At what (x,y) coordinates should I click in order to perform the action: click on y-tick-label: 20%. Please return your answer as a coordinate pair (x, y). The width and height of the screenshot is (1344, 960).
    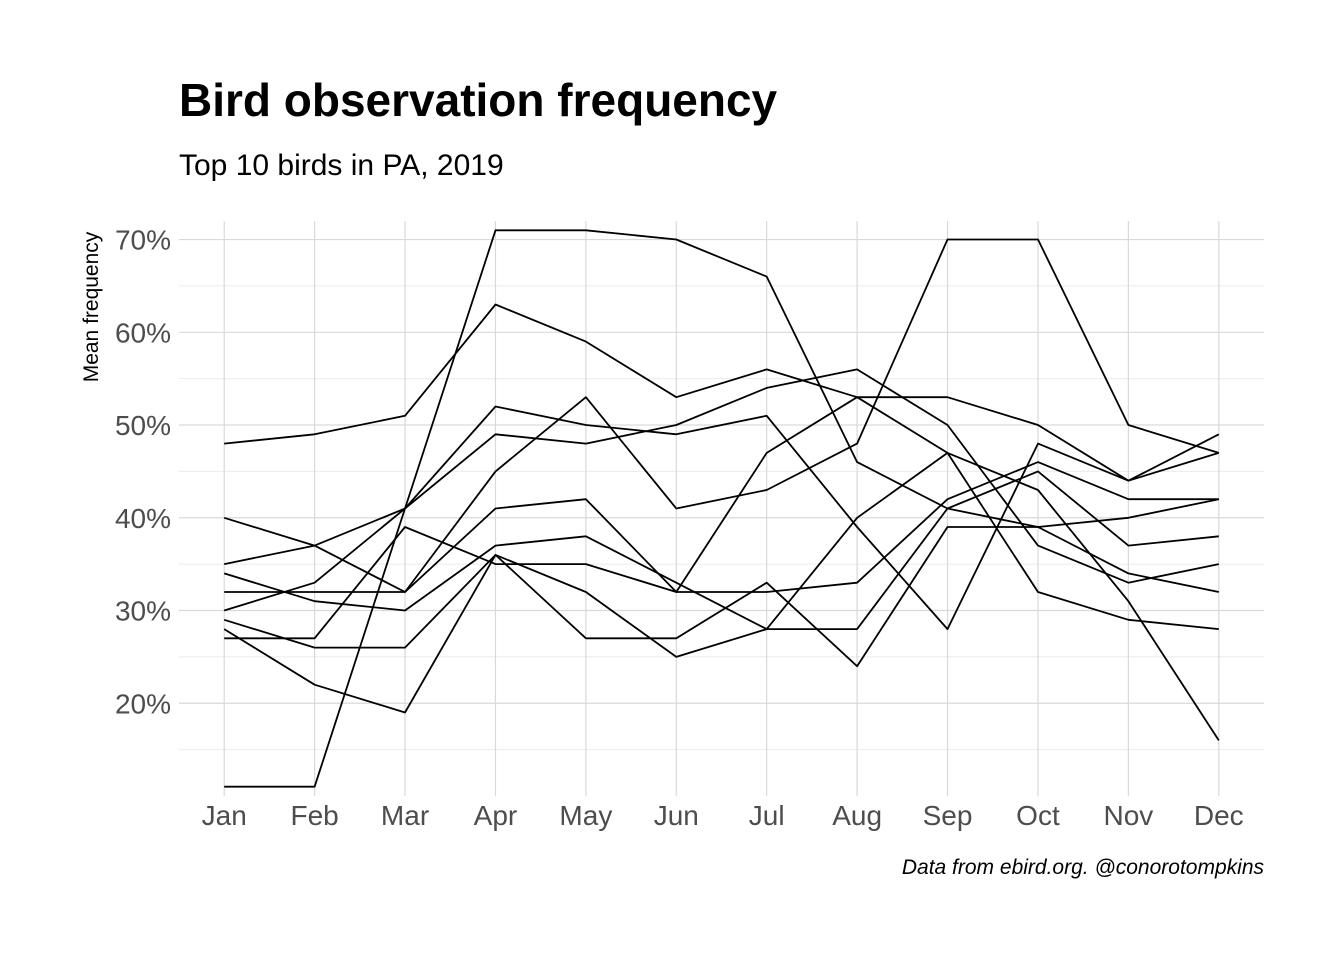
    Looking at the image, I should click on (143, 703).